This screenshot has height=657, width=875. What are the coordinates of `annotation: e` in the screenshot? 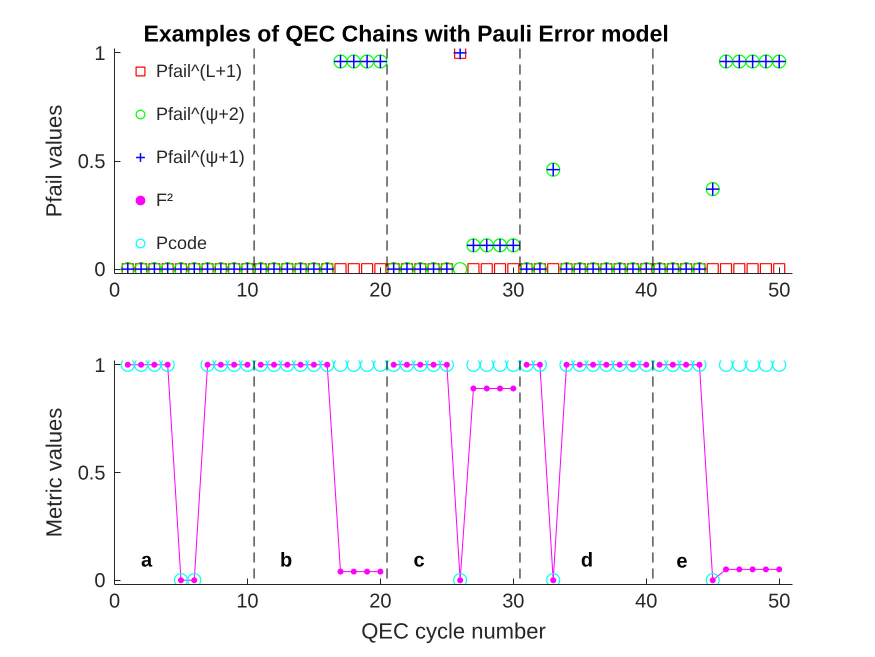 It's located at (682, 561).